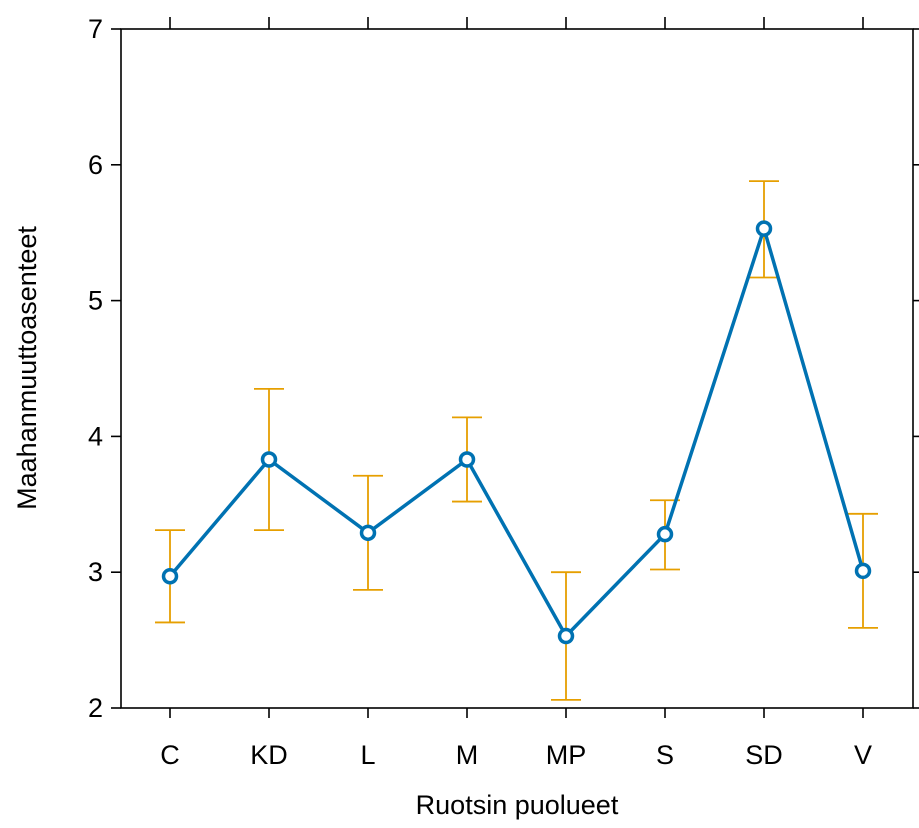  I want to click on x-tick-label: L, so click(367, 755).